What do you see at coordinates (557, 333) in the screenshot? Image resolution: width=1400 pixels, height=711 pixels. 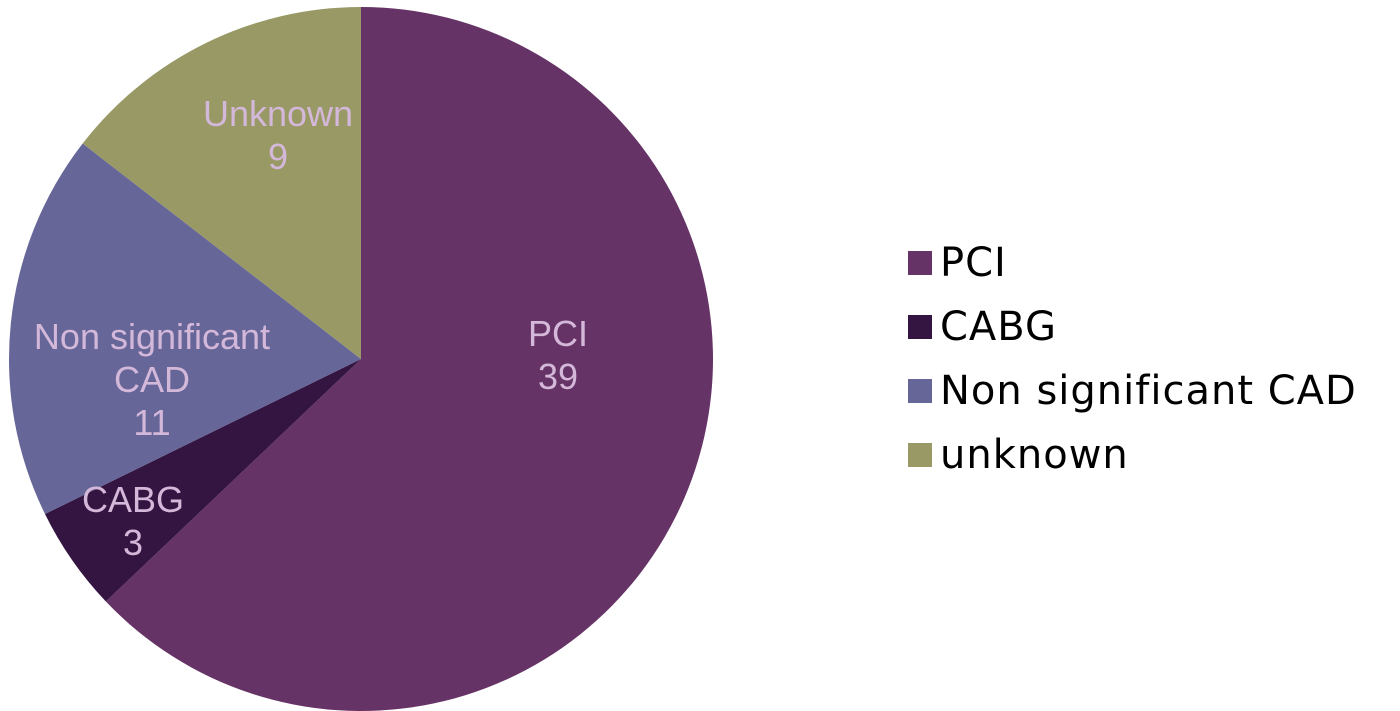 I see `data-label-name: PCI` at bounding box center [557, 333].